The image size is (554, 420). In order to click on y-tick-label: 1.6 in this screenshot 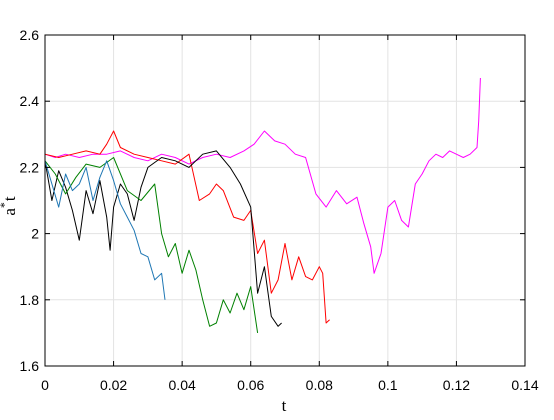, I will do `click(30, 366)`.